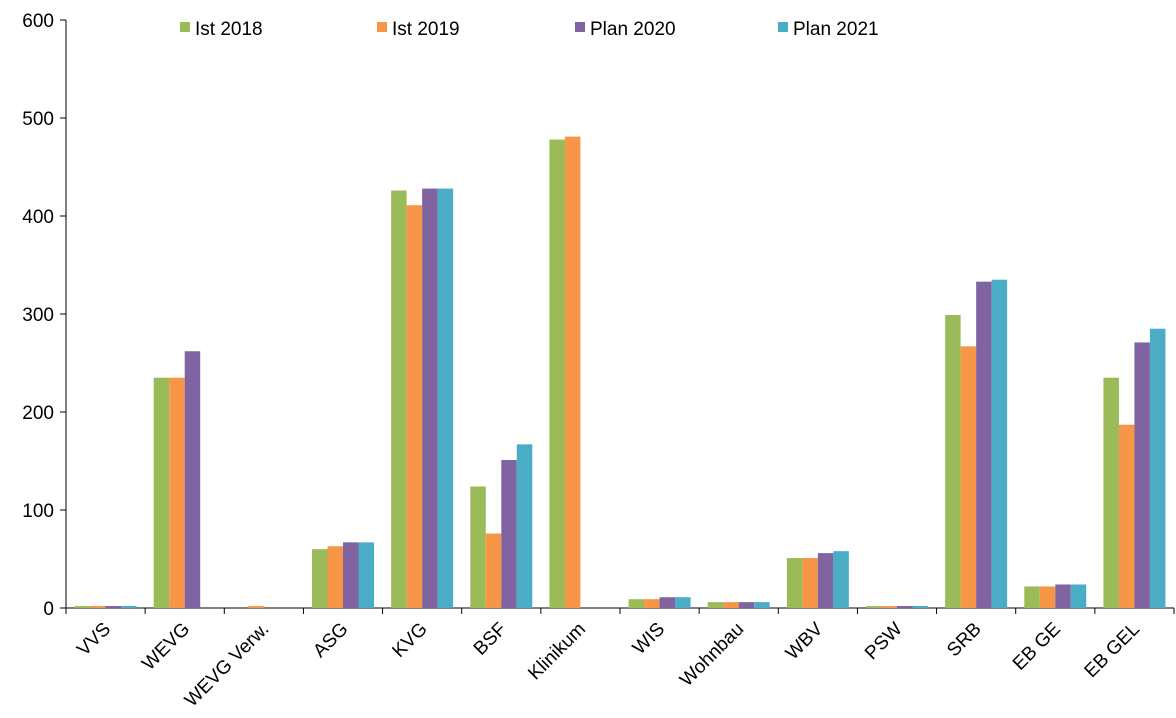 The image size is (1176, 718). I want to click on y-tick-label: 300, so click(38, 315).